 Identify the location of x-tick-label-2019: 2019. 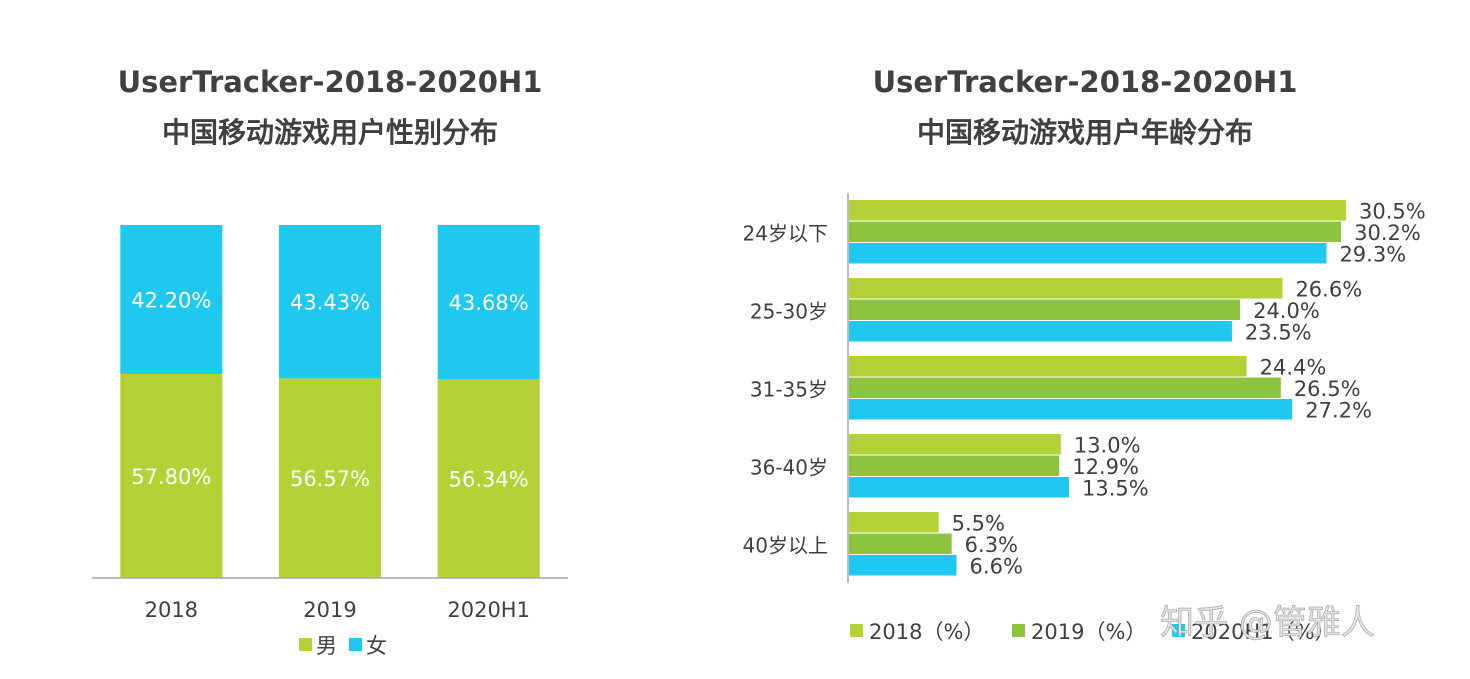
(329, 610).